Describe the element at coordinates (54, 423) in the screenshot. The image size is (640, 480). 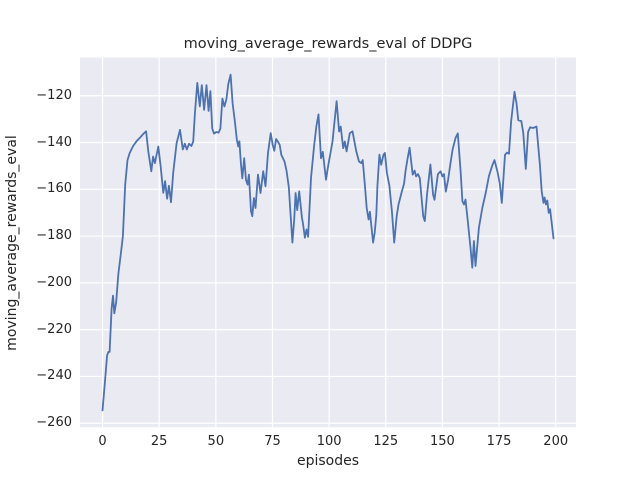
I see `y-tick-label: −260` at that location.